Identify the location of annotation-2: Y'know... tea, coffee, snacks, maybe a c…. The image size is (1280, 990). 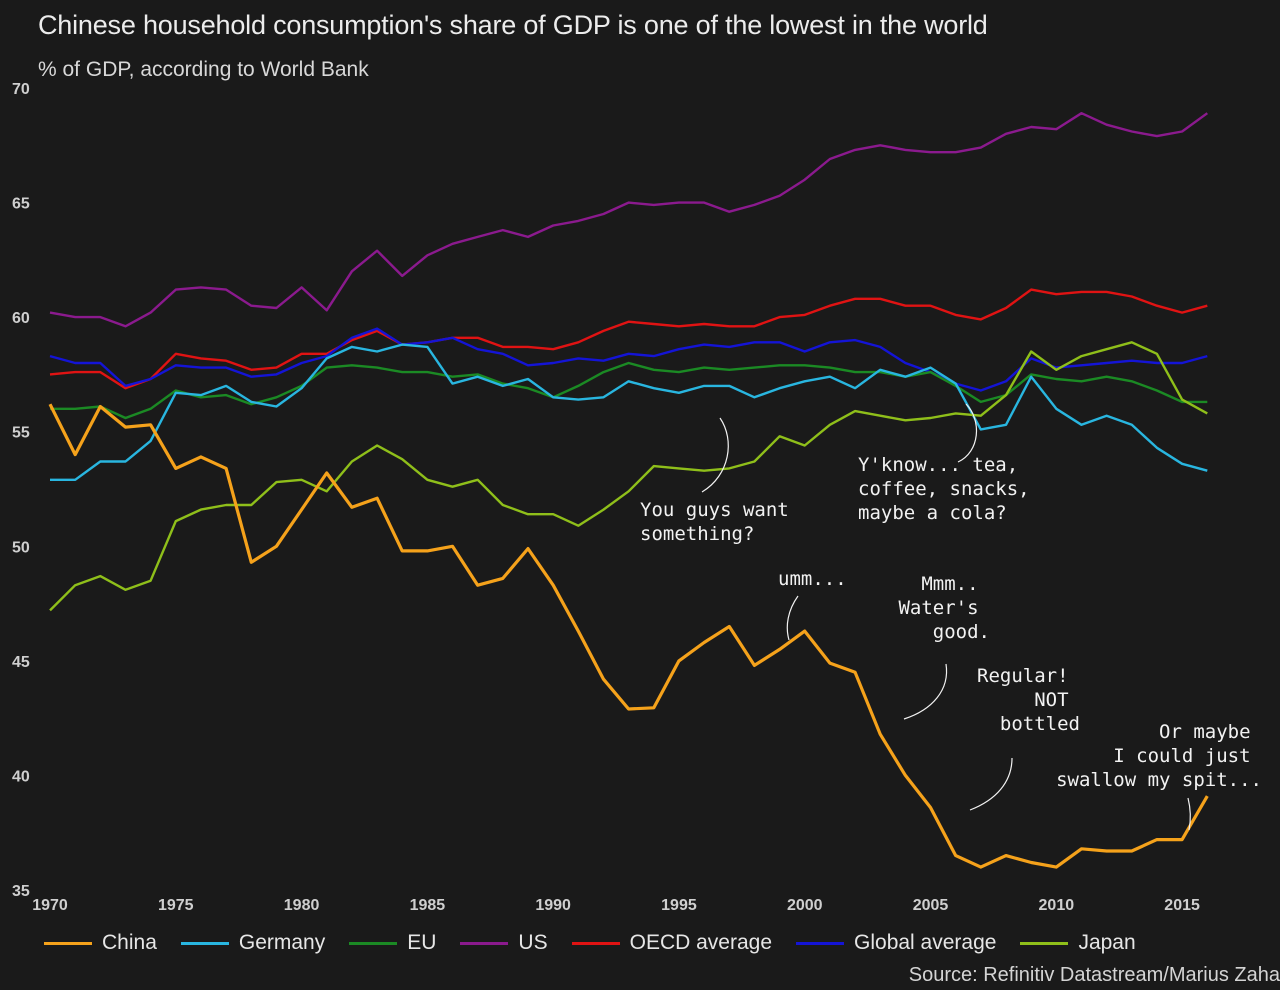
(949, 489).